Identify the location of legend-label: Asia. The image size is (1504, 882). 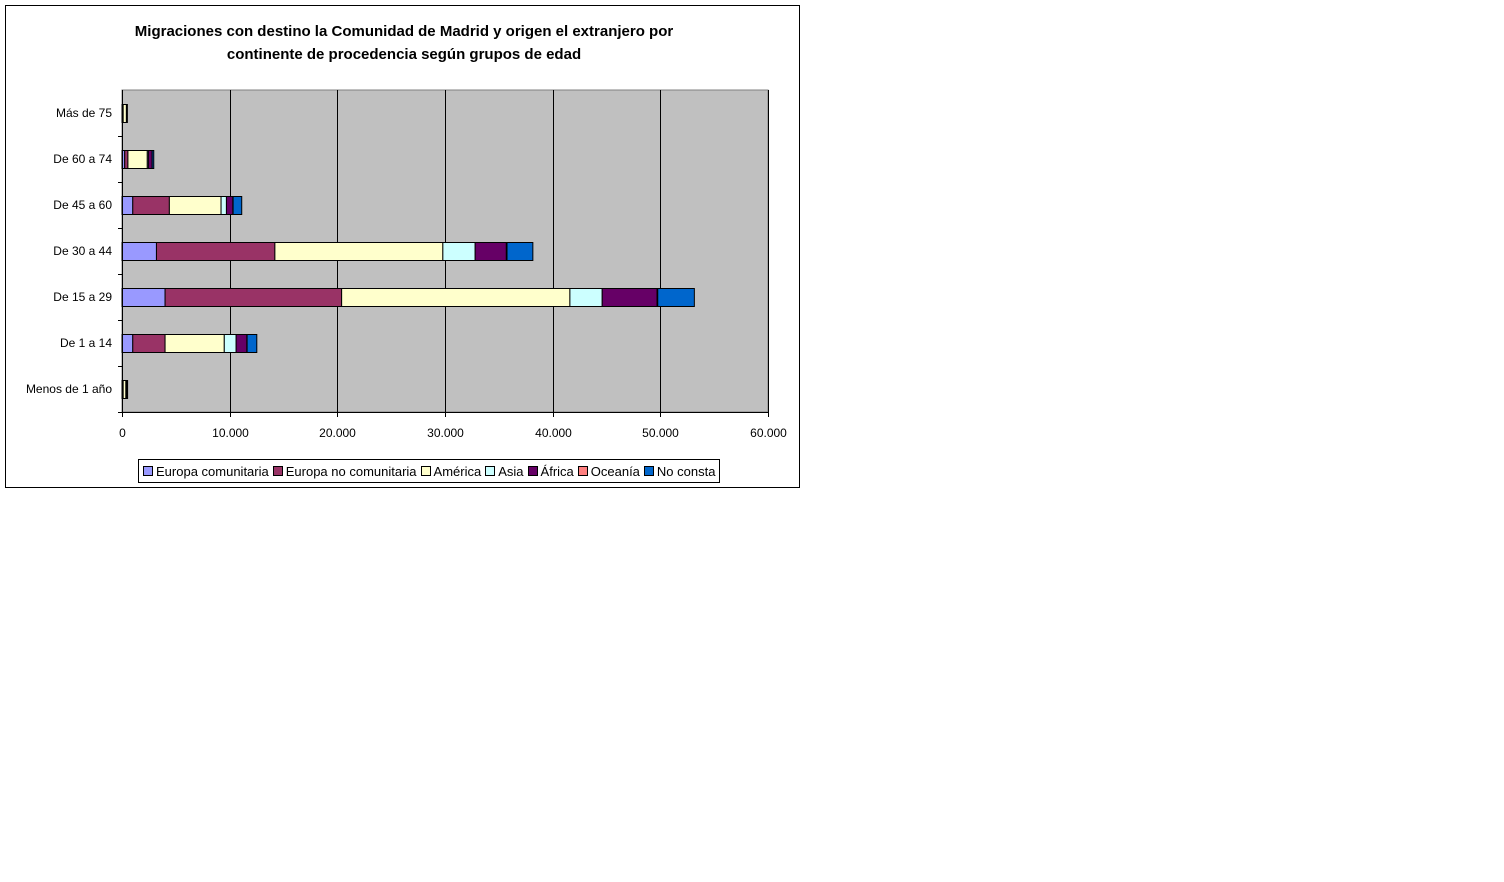
(511, 471).